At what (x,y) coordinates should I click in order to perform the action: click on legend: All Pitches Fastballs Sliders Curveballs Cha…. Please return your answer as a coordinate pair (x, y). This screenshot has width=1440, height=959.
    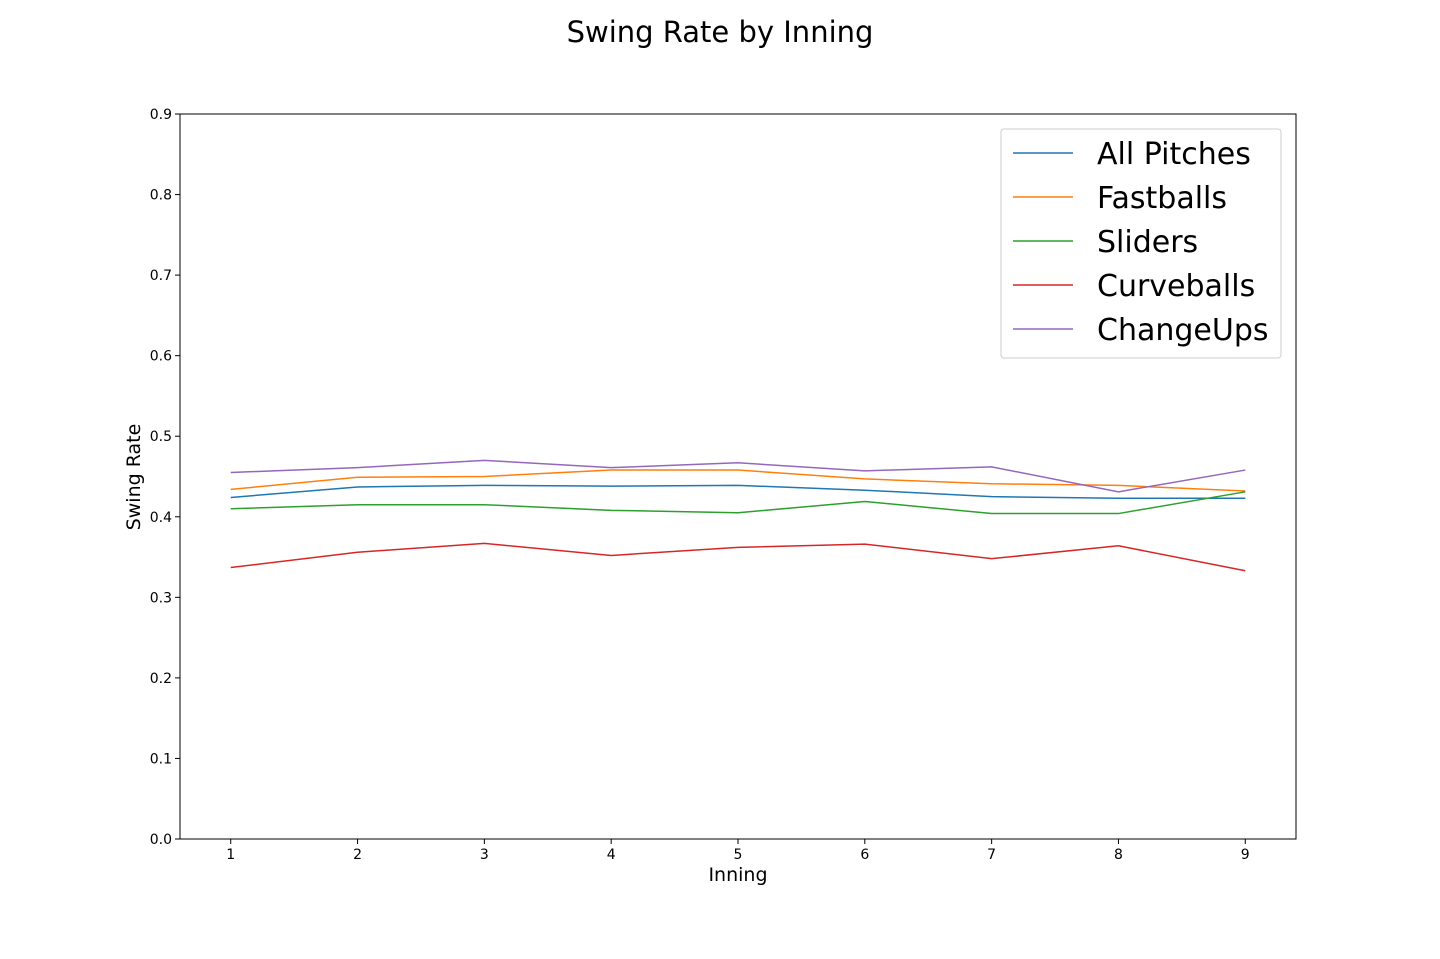
    Looking at the image, I should click on (1141, 243).